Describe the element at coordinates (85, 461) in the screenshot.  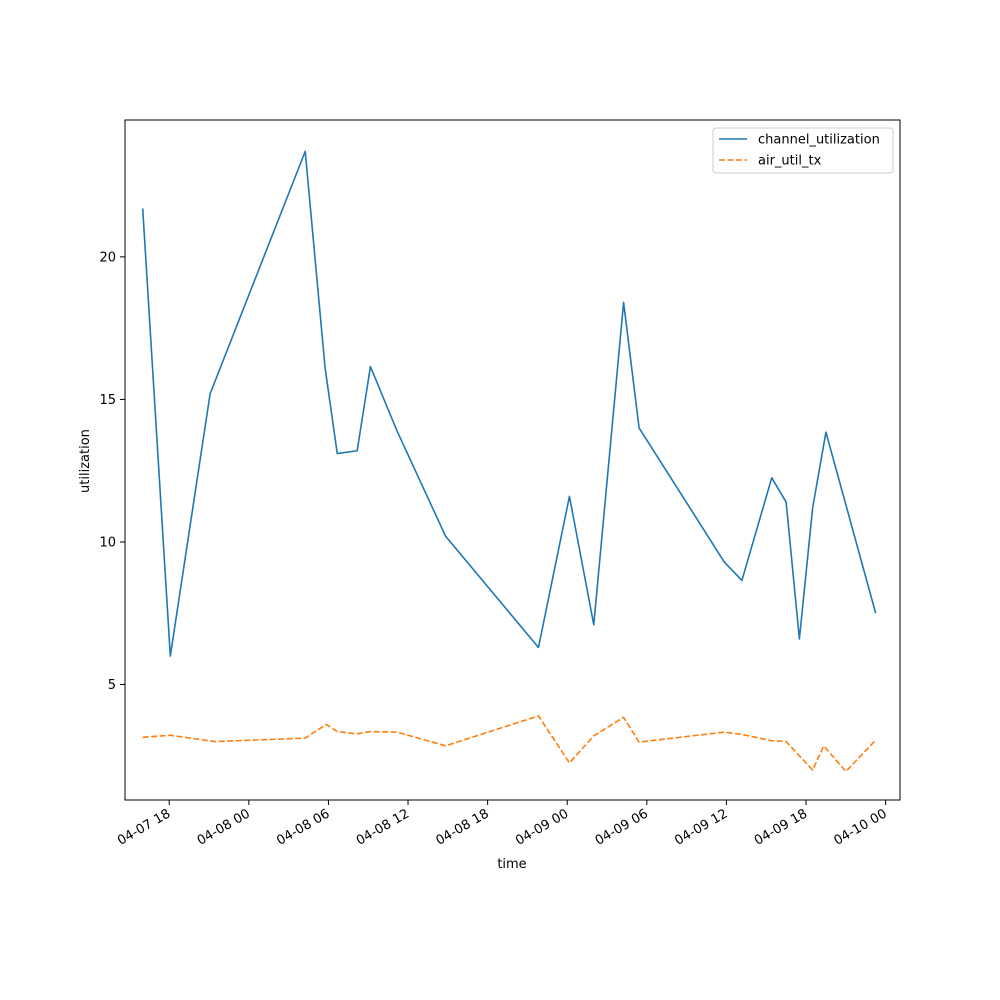
I see `y-axis-title: utilization` at that location.